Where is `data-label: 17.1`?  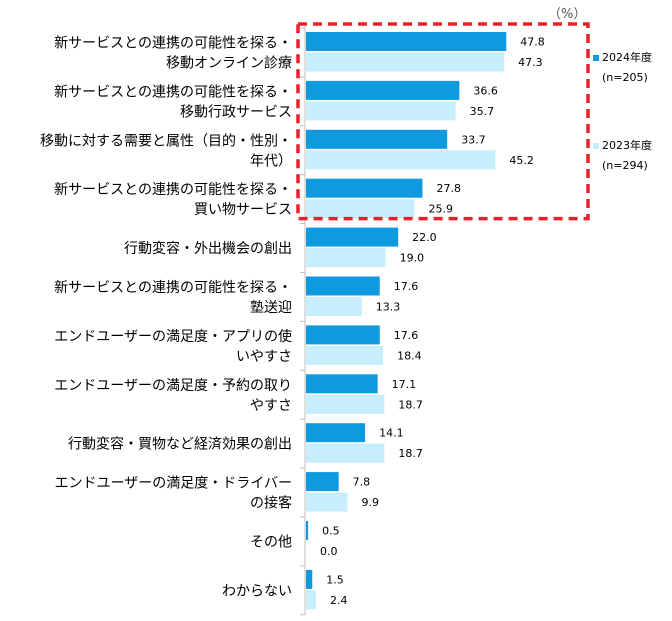 data-label: 17.1 is located at coordinates (404, 384).